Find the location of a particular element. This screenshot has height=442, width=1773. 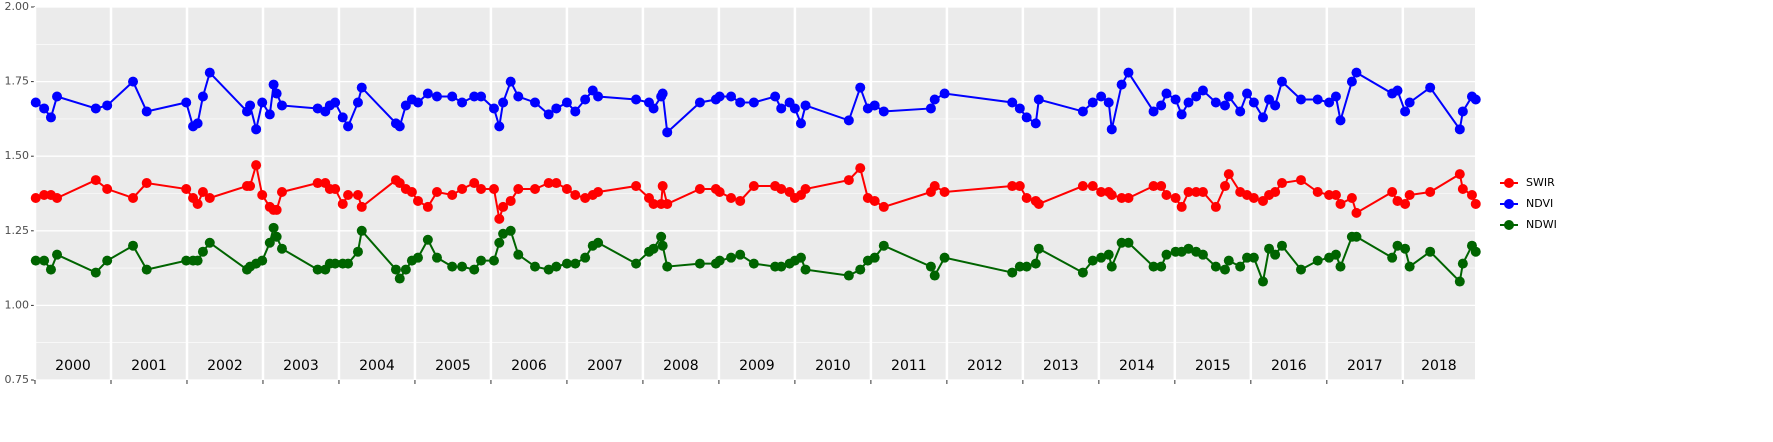

year-label: 2013 is located at coordinates (1061, 366).